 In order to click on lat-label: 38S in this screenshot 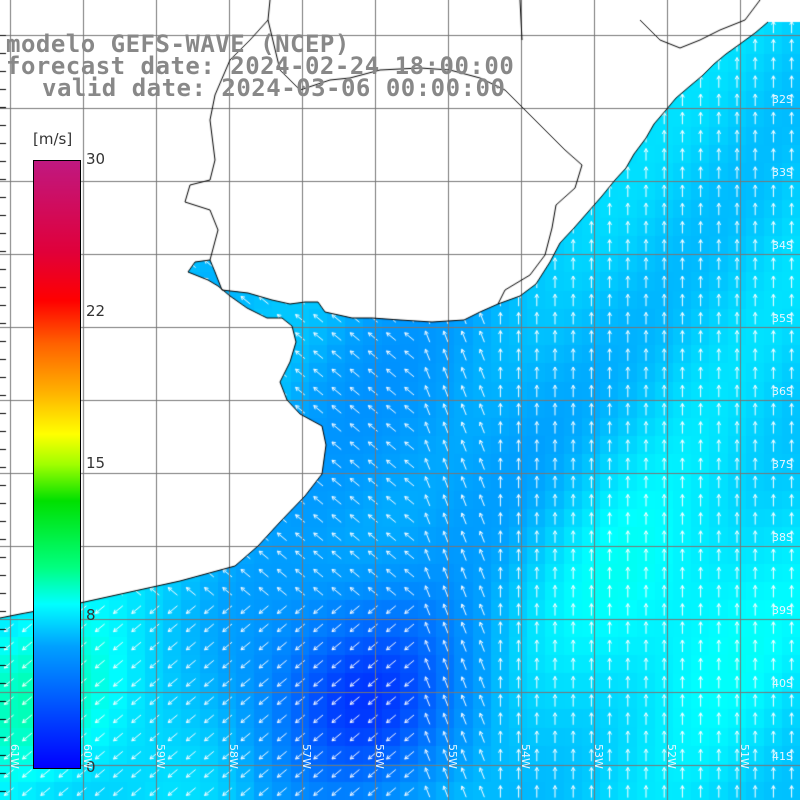, I will do `click(782, 537)`.